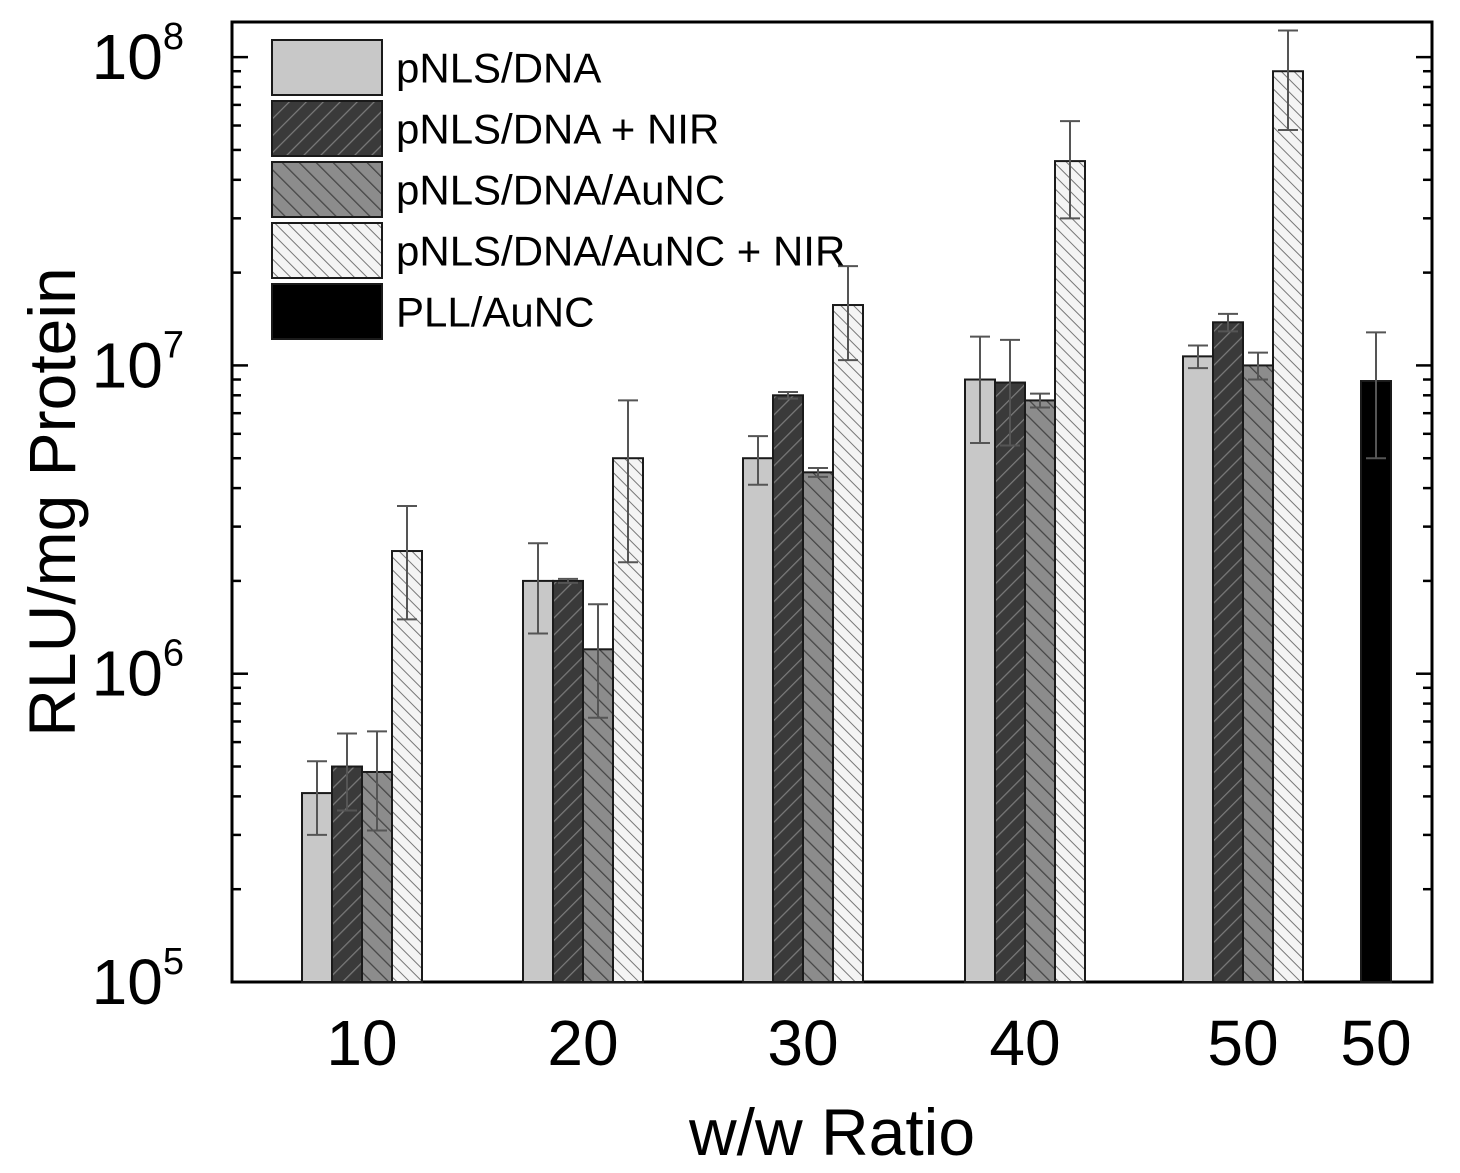 This screenshot has width=1460, height=1173. I want to click on x-tick-label: 30, so click(802, 1043).